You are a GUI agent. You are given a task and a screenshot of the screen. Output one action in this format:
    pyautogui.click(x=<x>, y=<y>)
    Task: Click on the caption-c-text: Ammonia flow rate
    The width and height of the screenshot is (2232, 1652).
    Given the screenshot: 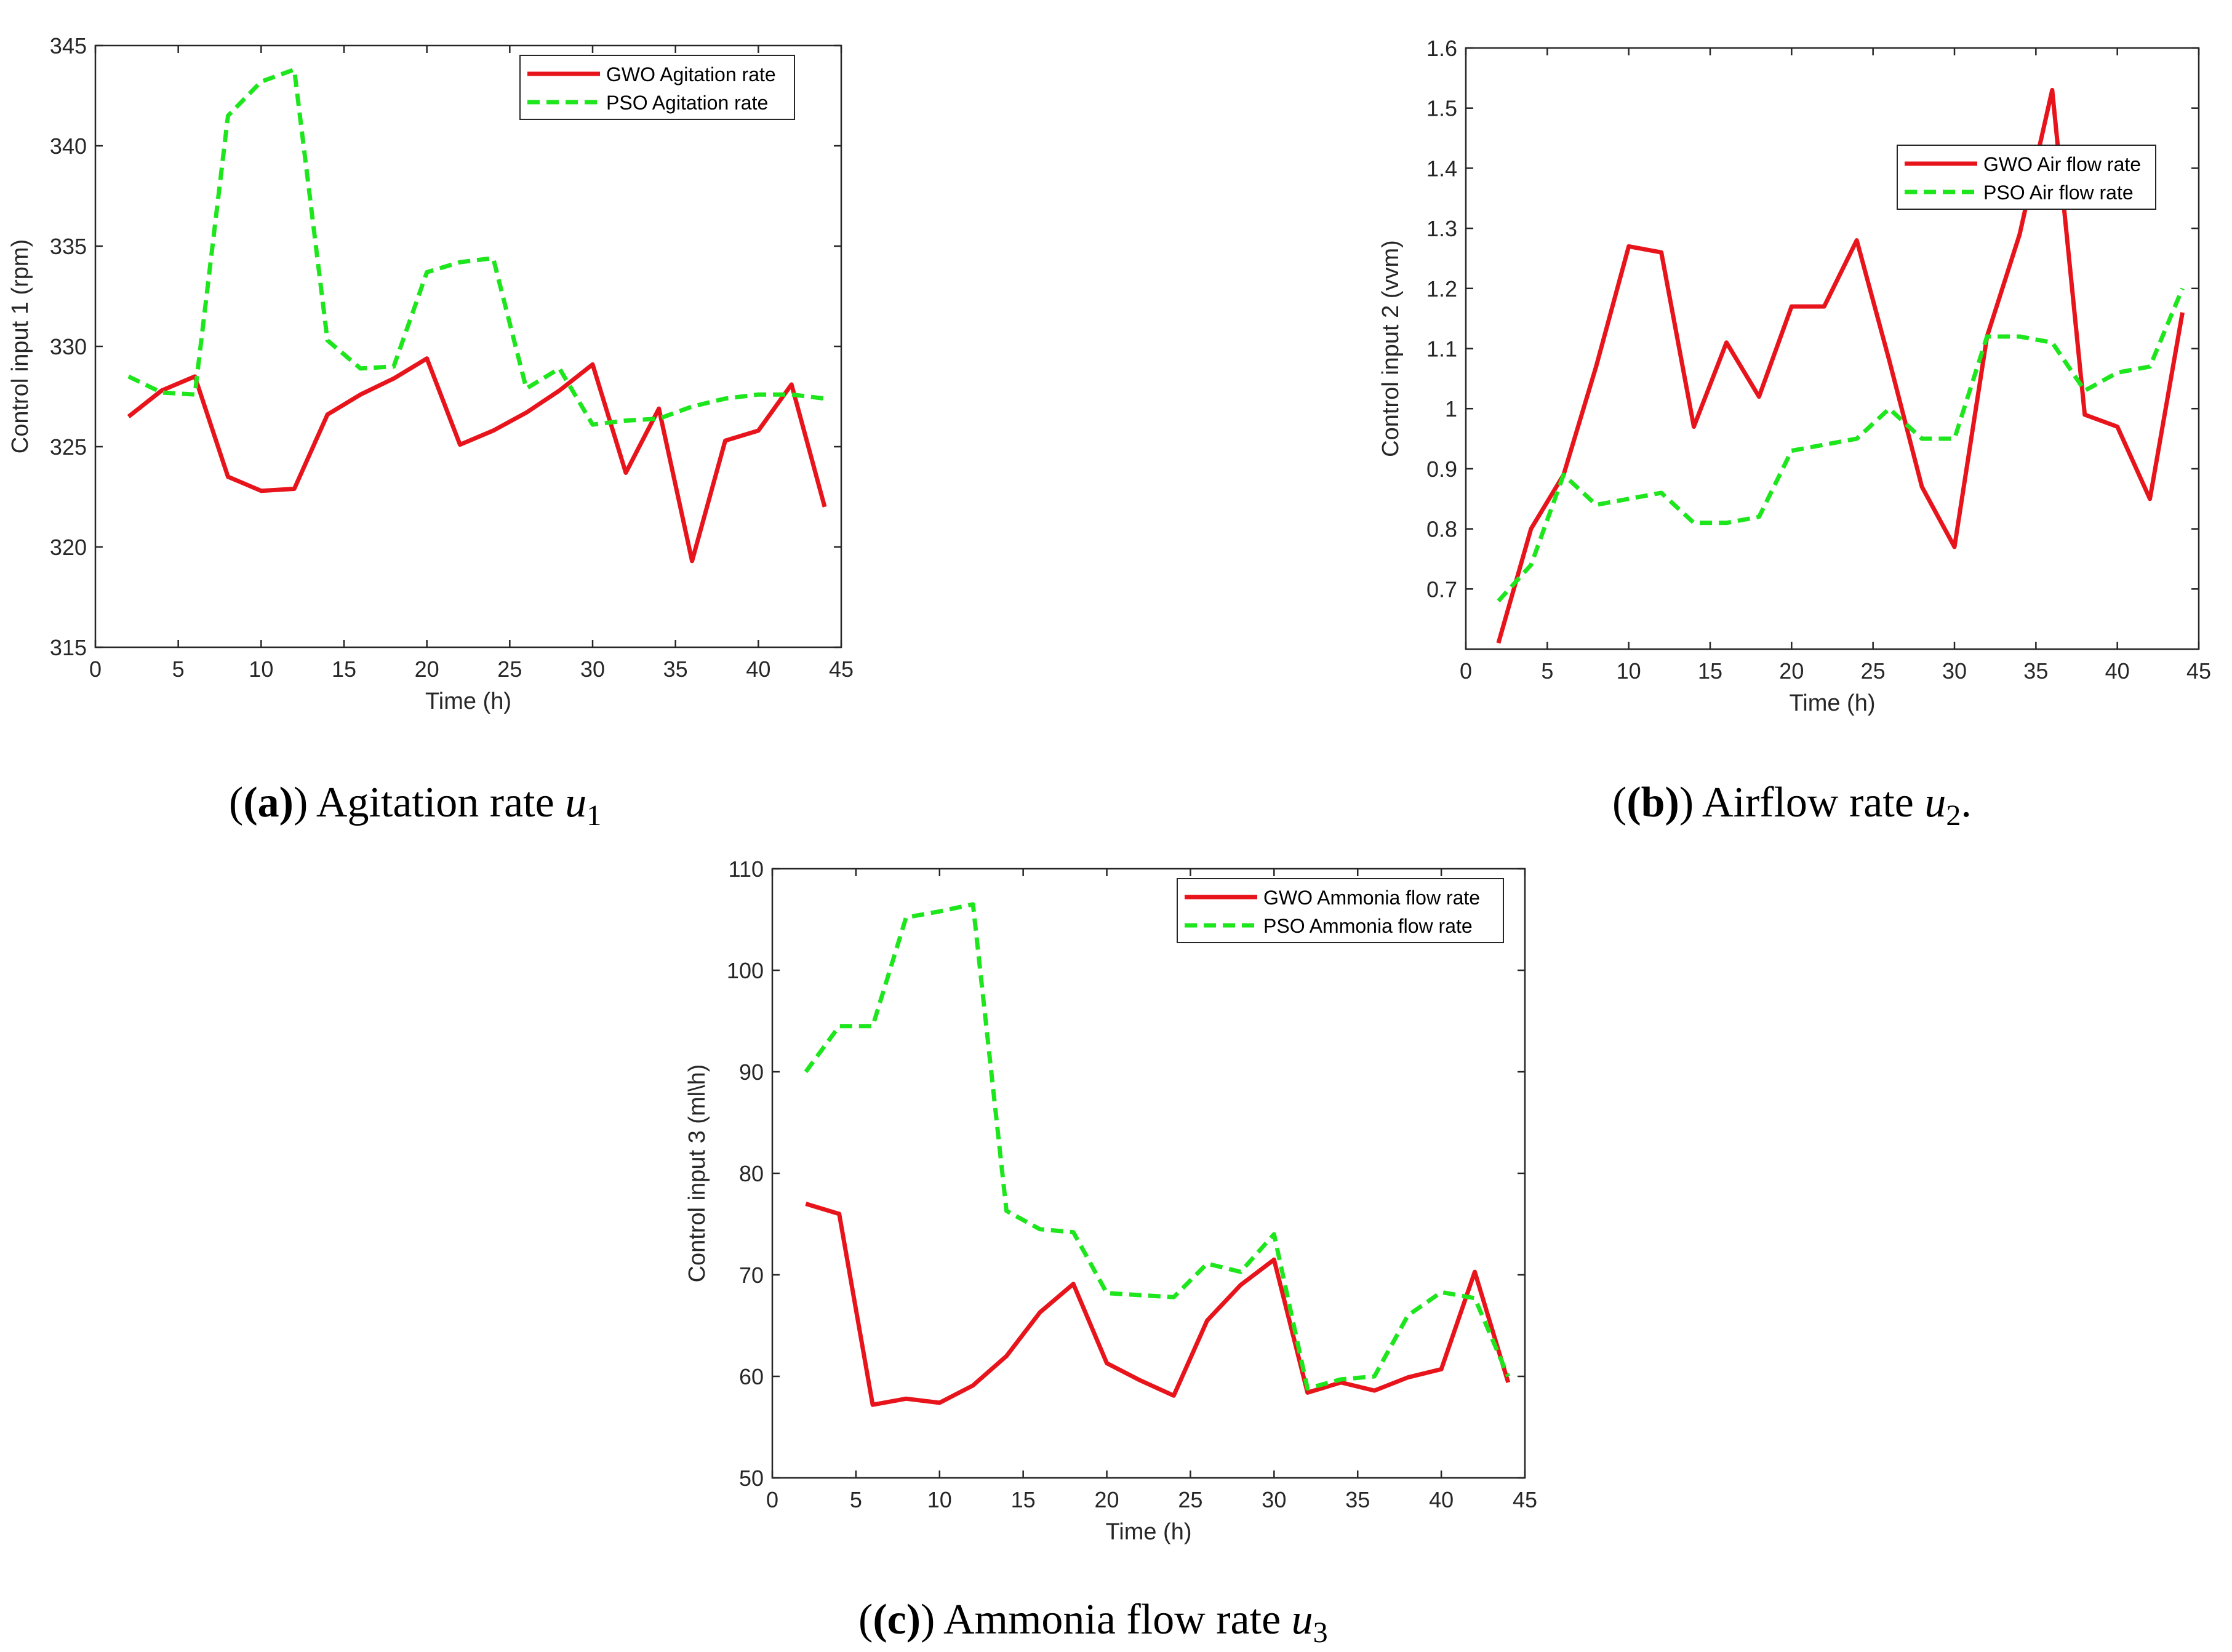 What is the action you would take?
    pyautogui.click(x=1112, y=1619)
    